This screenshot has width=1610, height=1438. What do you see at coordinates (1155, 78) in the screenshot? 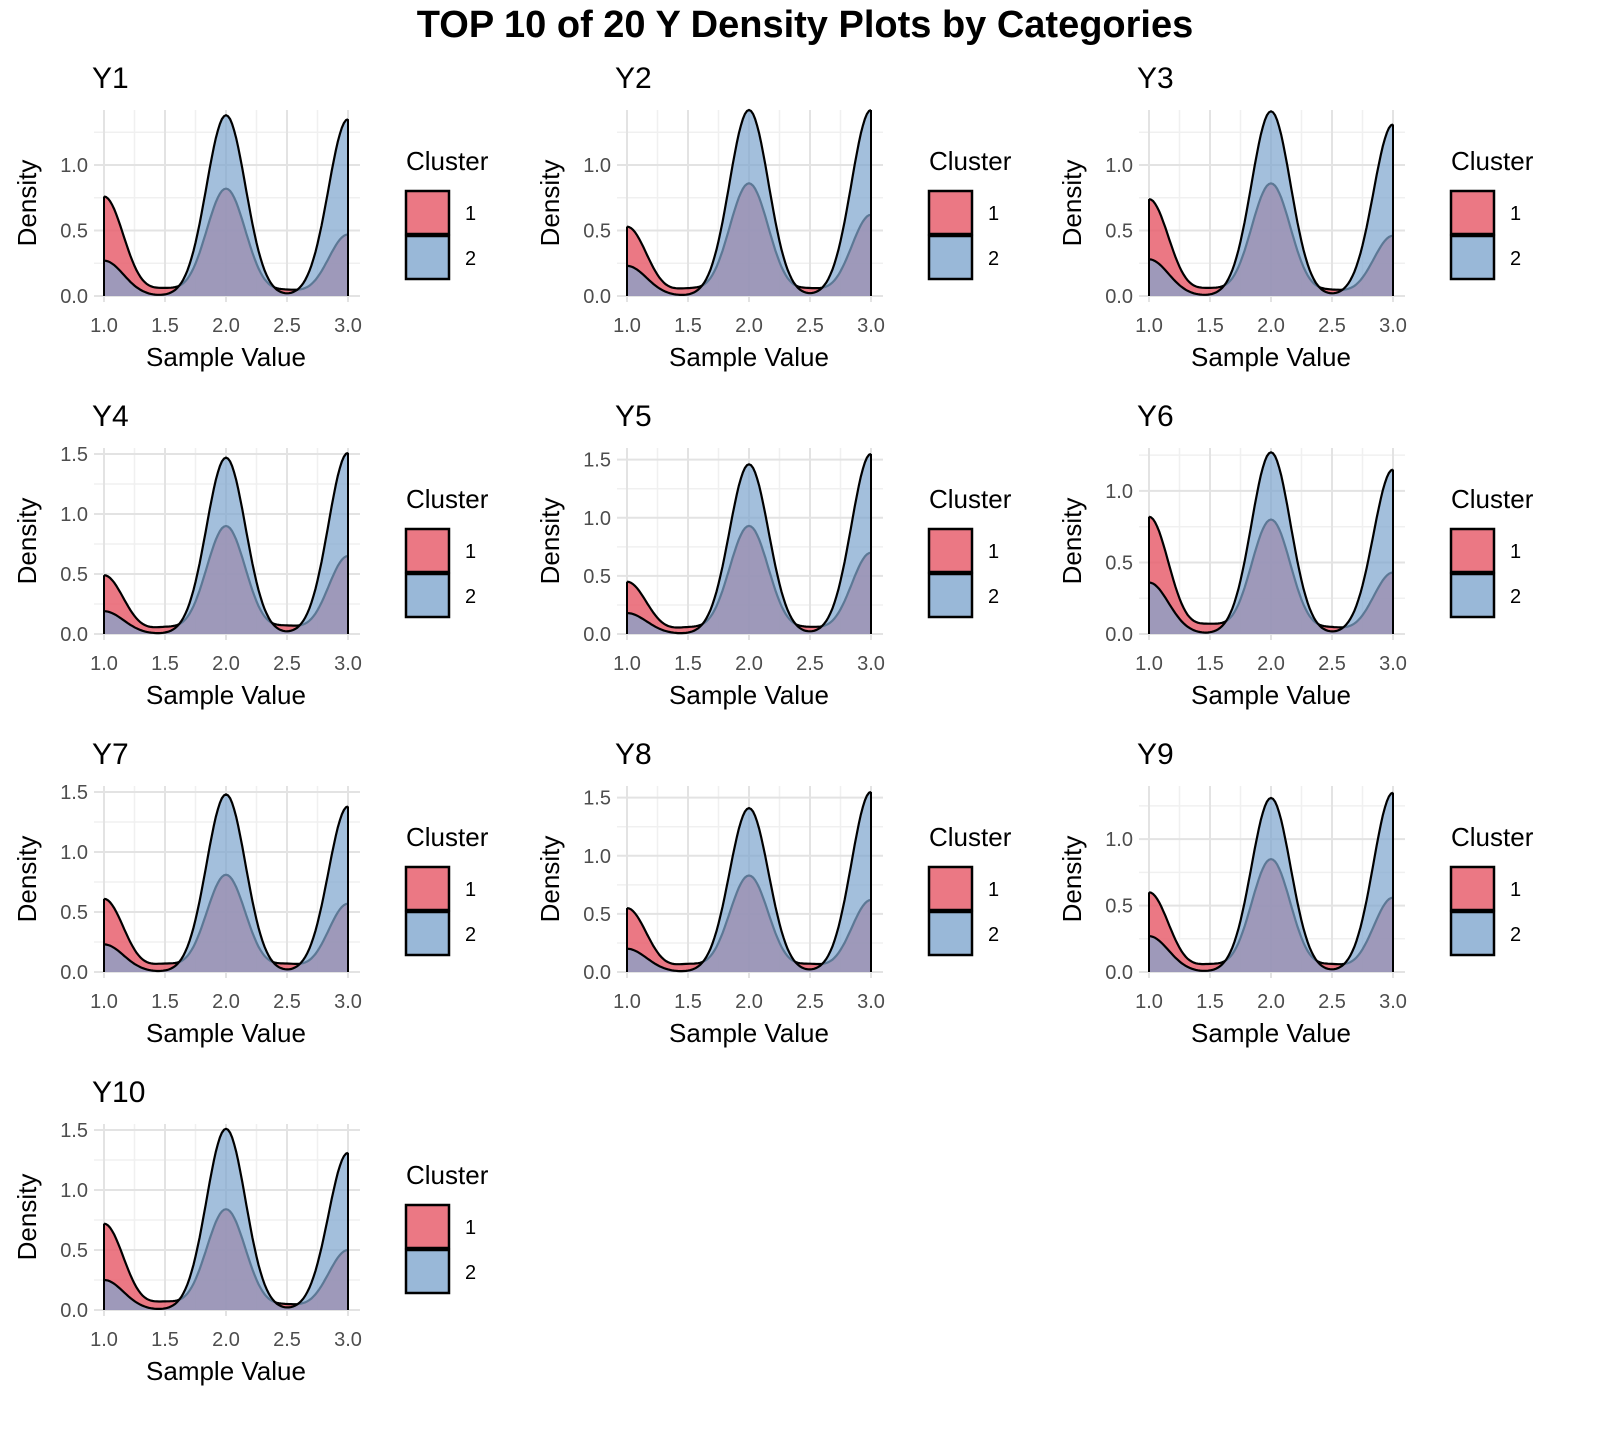
I see `panel-title: Y3` at bounding box center [1155, 78].